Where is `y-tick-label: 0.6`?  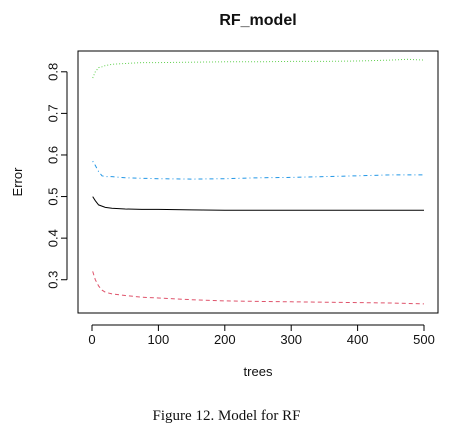
y-tick-label: 0.6 is located at coordinates (53, 155).